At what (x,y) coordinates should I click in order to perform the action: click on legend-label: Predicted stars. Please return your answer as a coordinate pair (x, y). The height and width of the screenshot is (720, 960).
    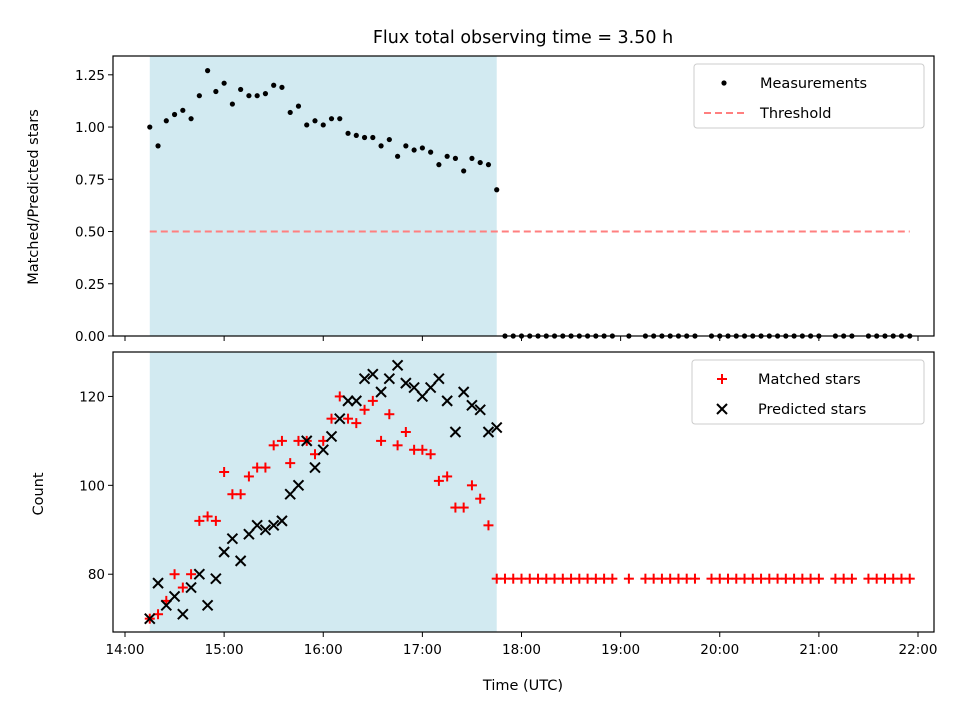
    Looking at the image, I should click on (812, 410).